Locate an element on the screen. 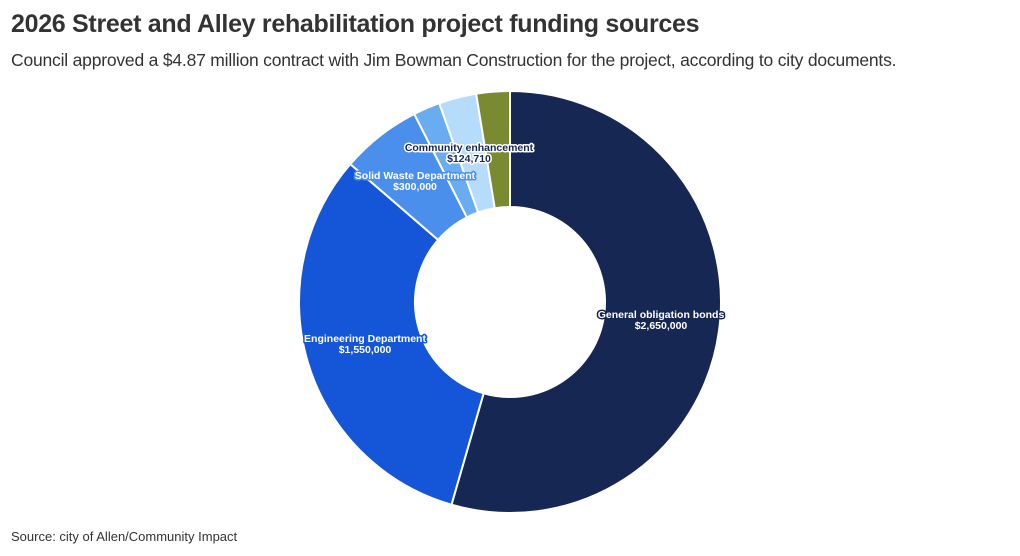 This screenshot has width=1020, height=556. slice-label-5: Community enhancement is located at coordinates (469, 148).